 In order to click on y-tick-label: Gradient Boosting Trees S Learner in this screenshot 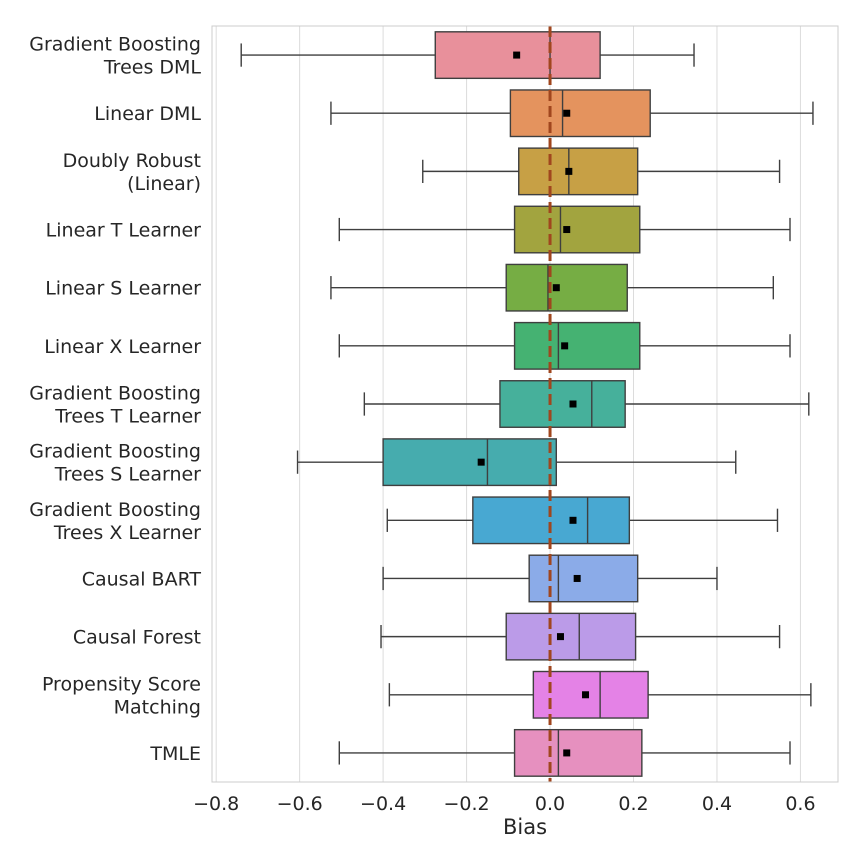, I will do `click(115, 463)`.